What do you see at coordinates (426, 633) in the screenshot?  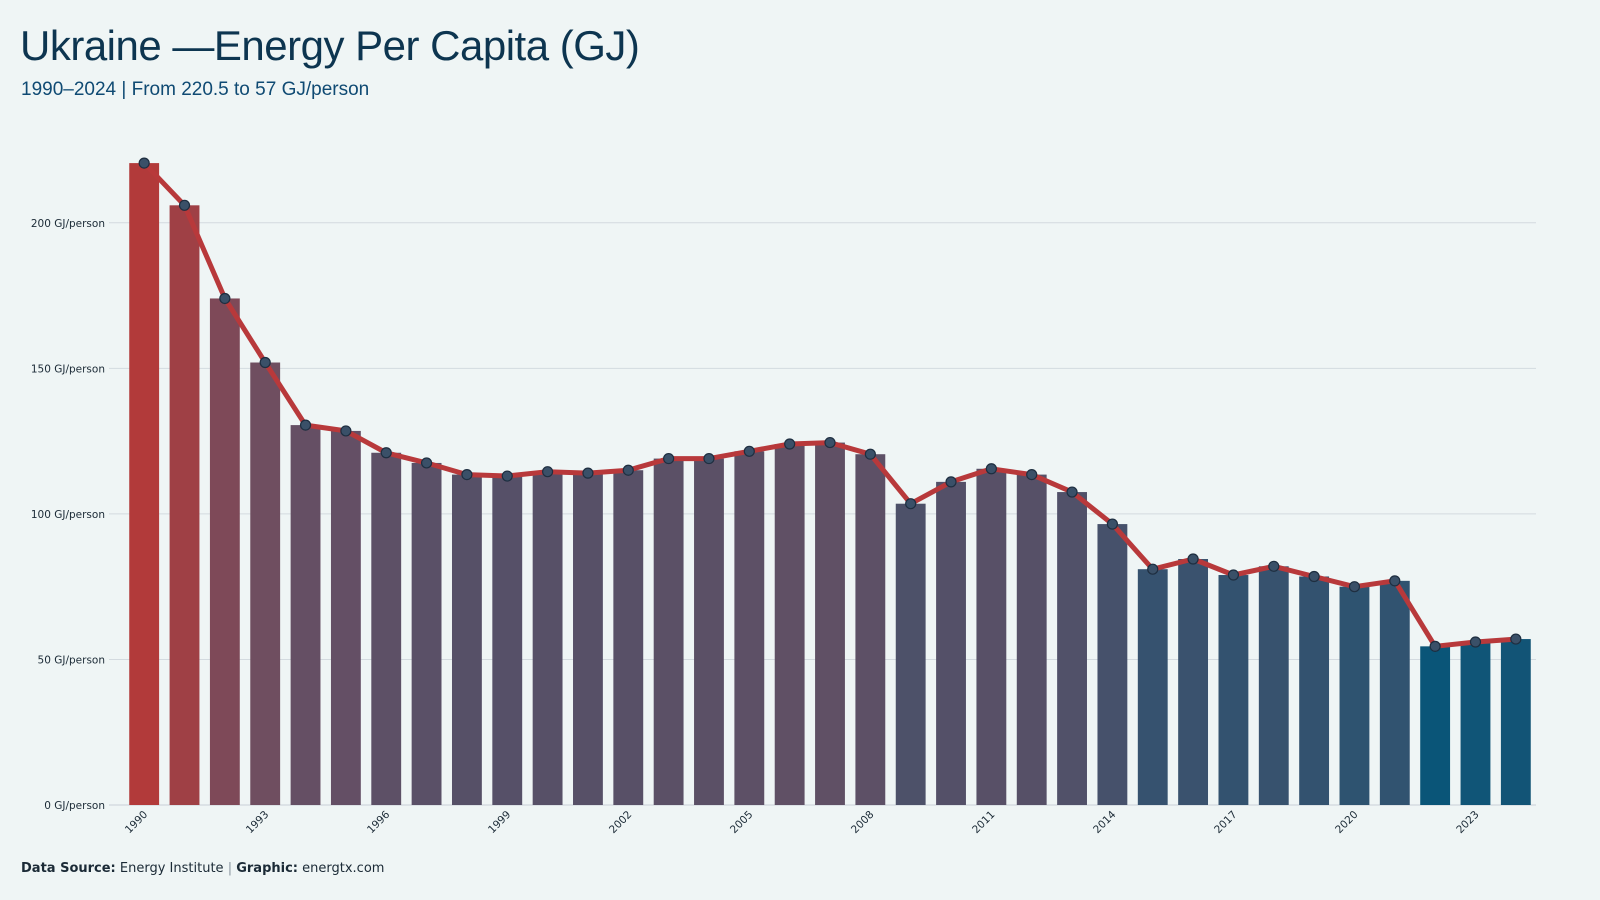 I see `bar-1997` at bounding box center [426, 633].